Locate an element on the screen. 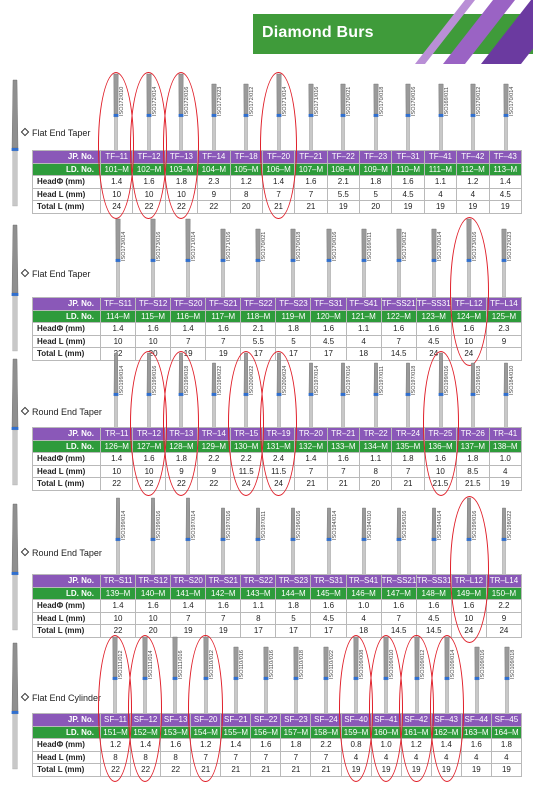  spec-cell: 4.5 is located at coordinates (328, 618).